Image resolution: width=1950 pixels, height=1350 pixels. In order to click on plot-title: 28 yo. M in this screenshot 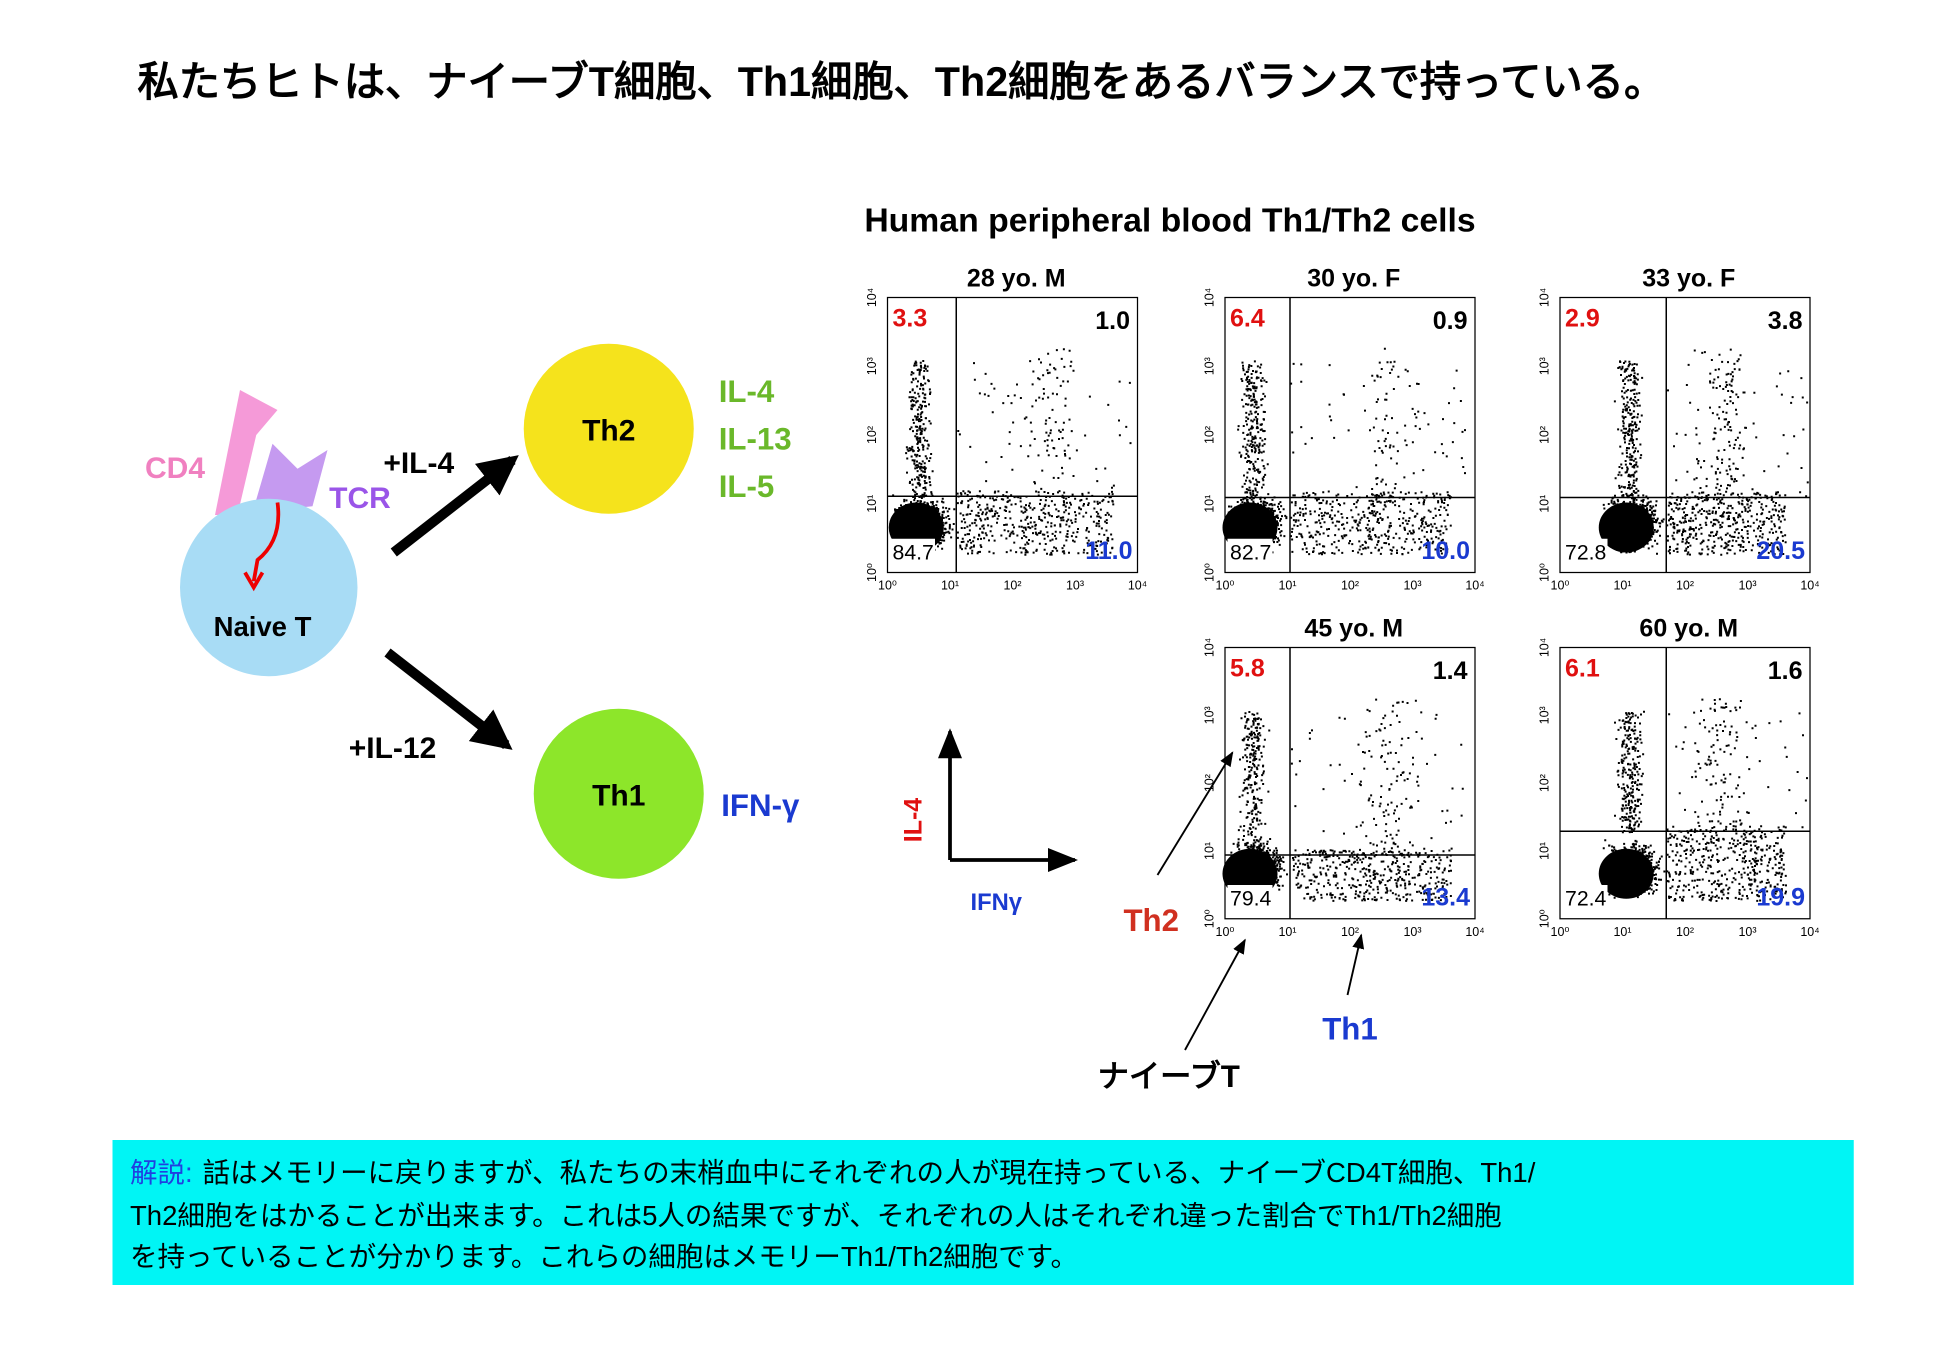, I will do `click(1016, 279)`.